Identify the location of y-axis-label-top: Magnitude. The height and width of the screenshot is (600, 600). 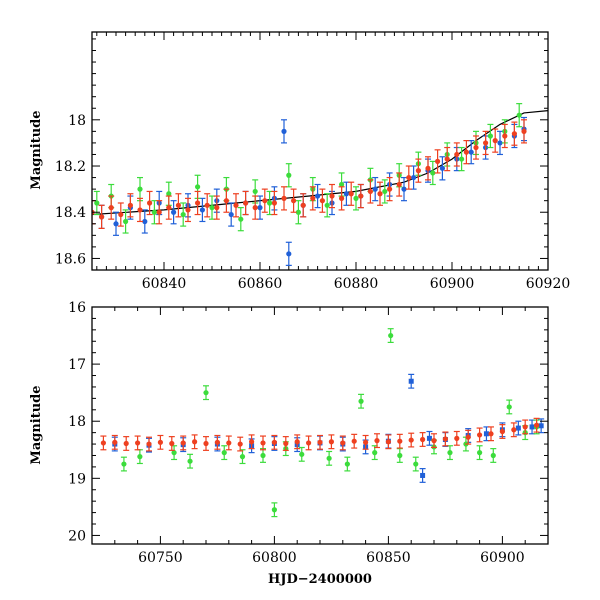
(36, 149).